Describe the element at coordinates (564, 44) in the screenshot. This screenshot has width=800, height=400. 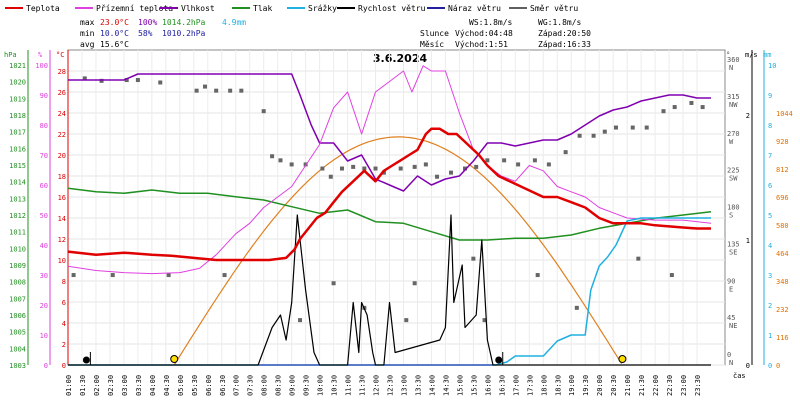
I see `info-moonset: Západ:16:33` at that location.